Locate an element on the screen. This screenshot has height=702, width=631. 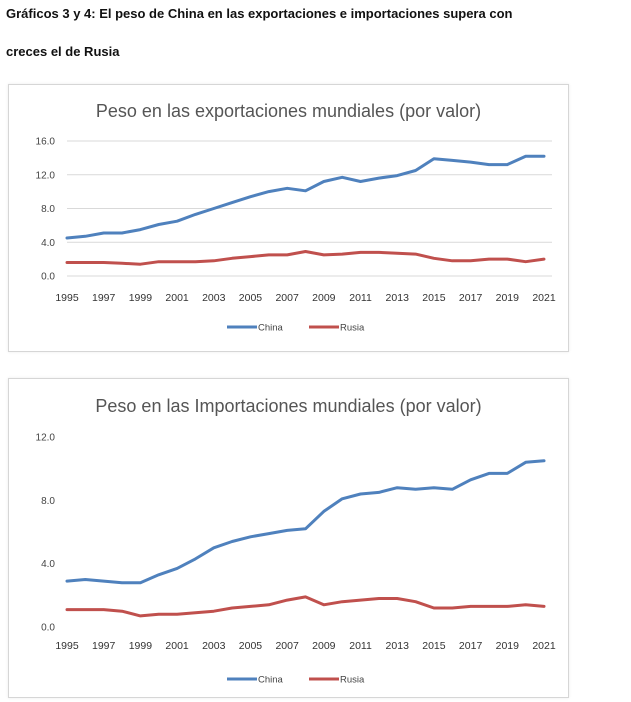
imports-y-tick-label: 0.0 is located at coordinates (48, 628).